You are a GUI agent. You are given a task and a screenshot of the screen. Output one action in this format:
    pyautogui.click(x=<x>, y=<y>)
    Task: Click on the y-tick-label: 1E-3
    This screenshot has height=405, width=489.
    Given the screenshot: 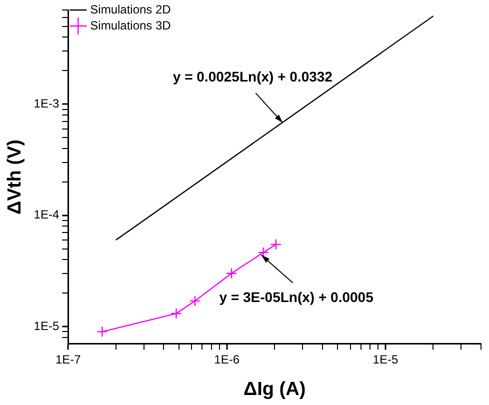 What is the action you would take?
    pyautogui.click(x=47, y=103)
    